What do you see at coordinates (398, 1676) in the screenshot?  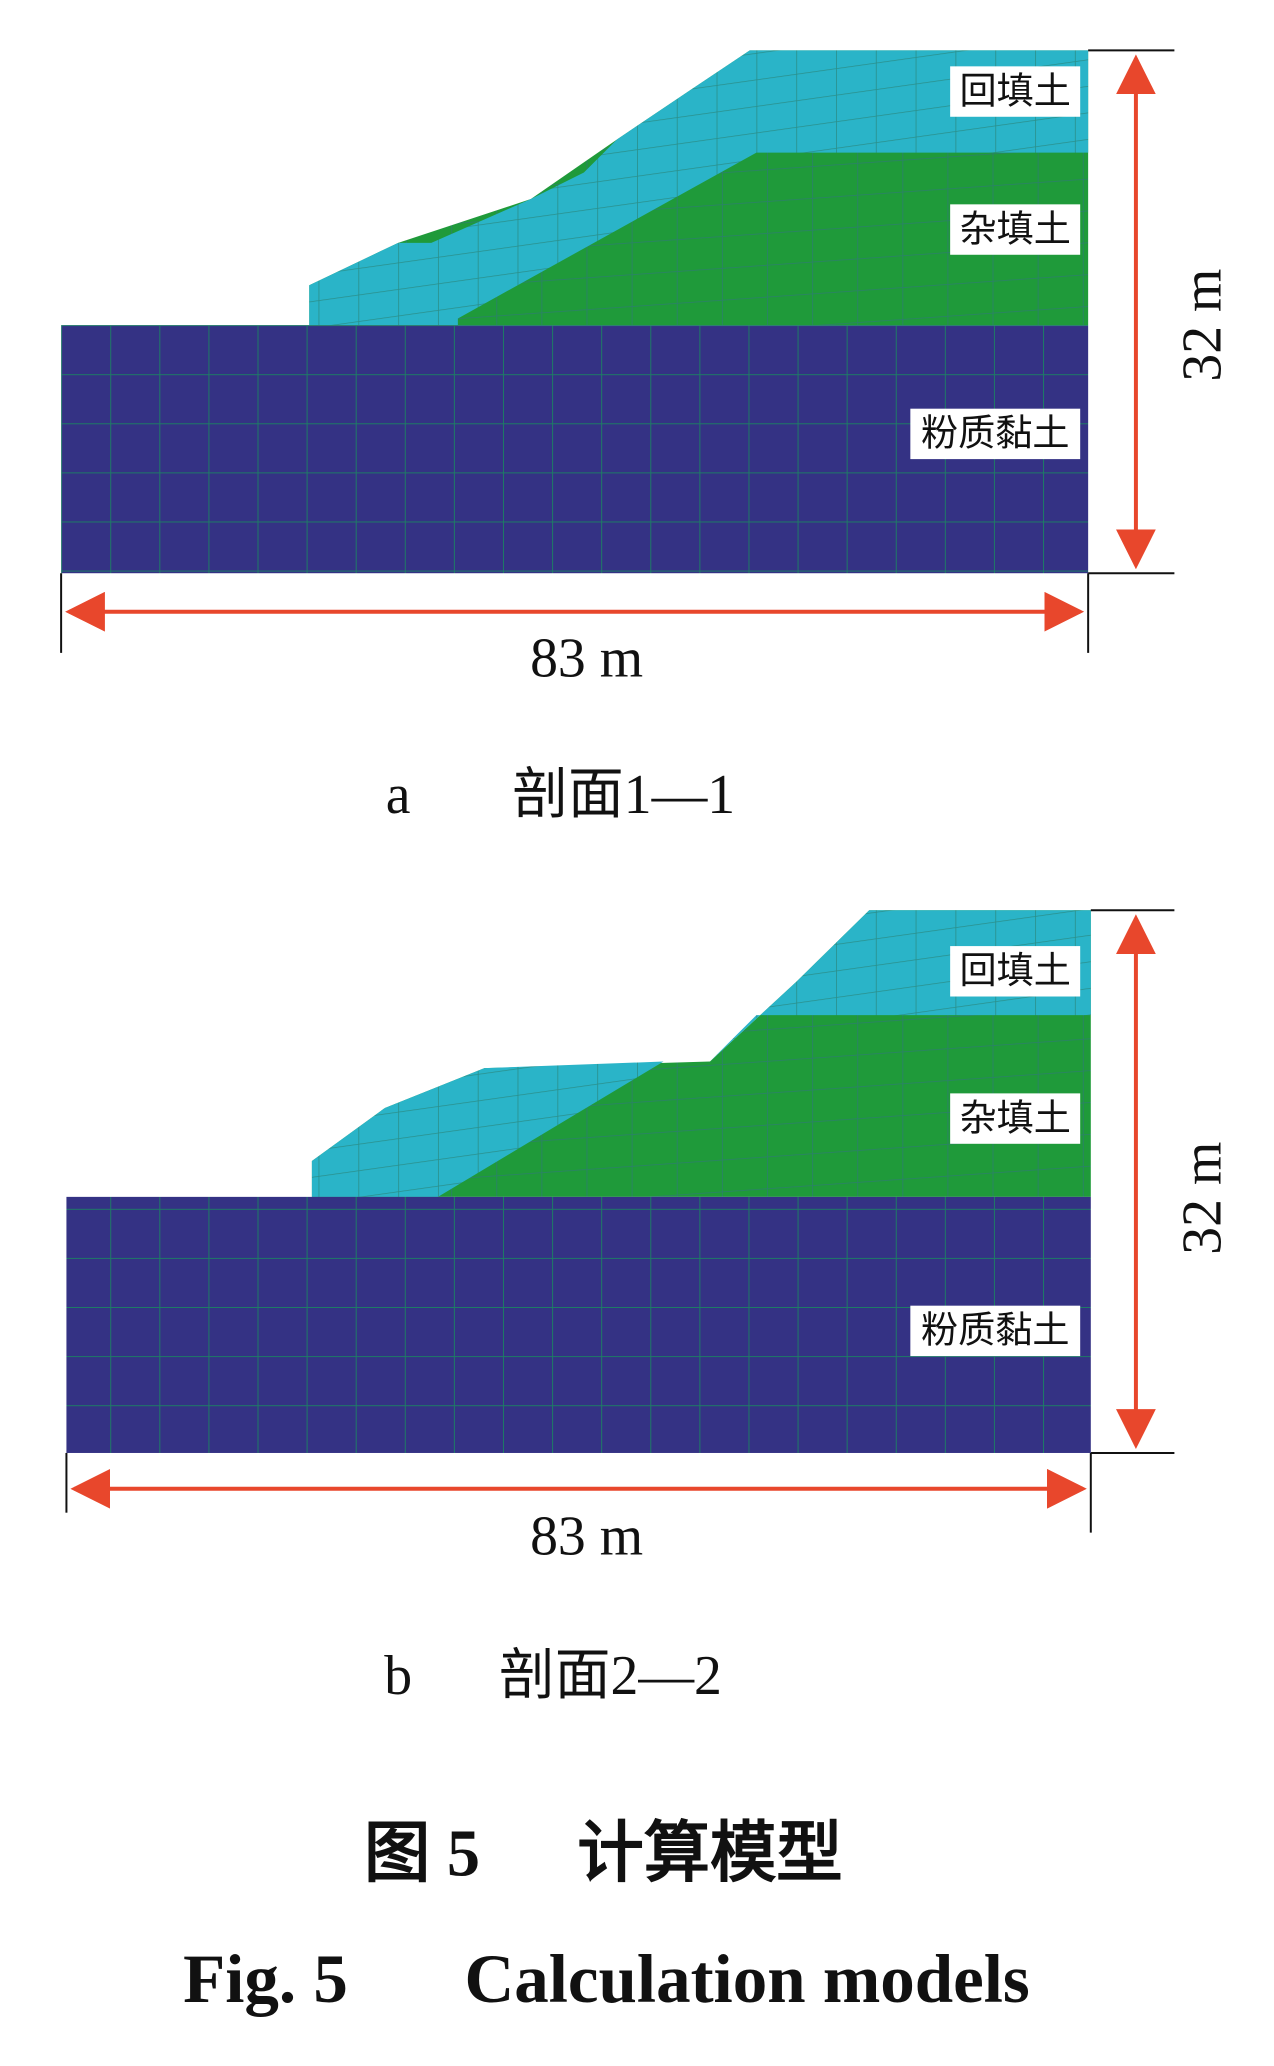 I see `panel-id: b` at bounding box center [398, 1676].